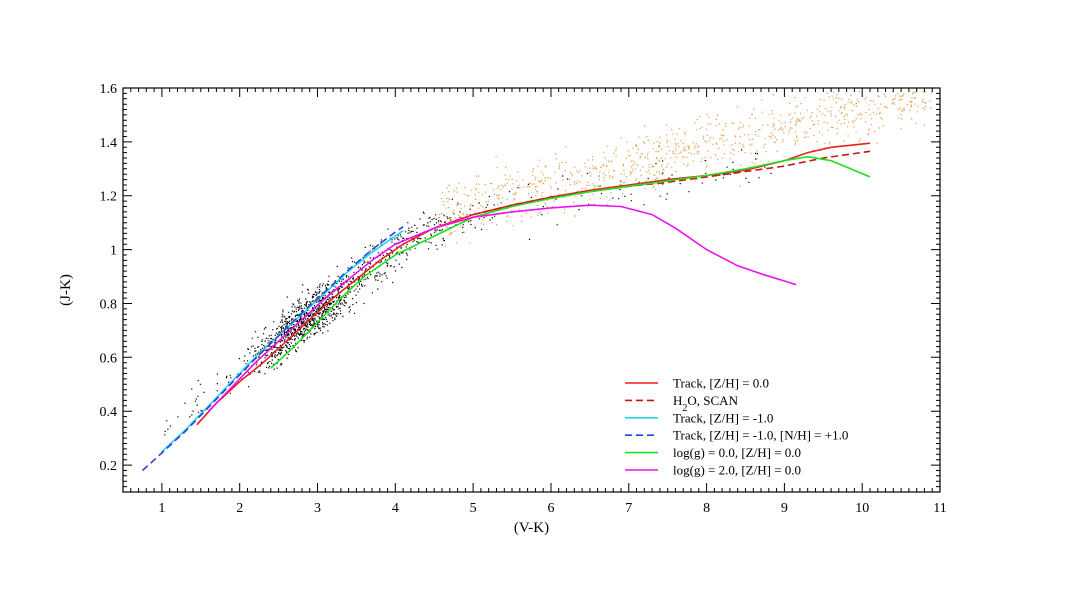  What do you see at coordinates (531, 528) in the screenshot?
I see `x-axis-label: (V-K)` at bounding box center [531, 528].